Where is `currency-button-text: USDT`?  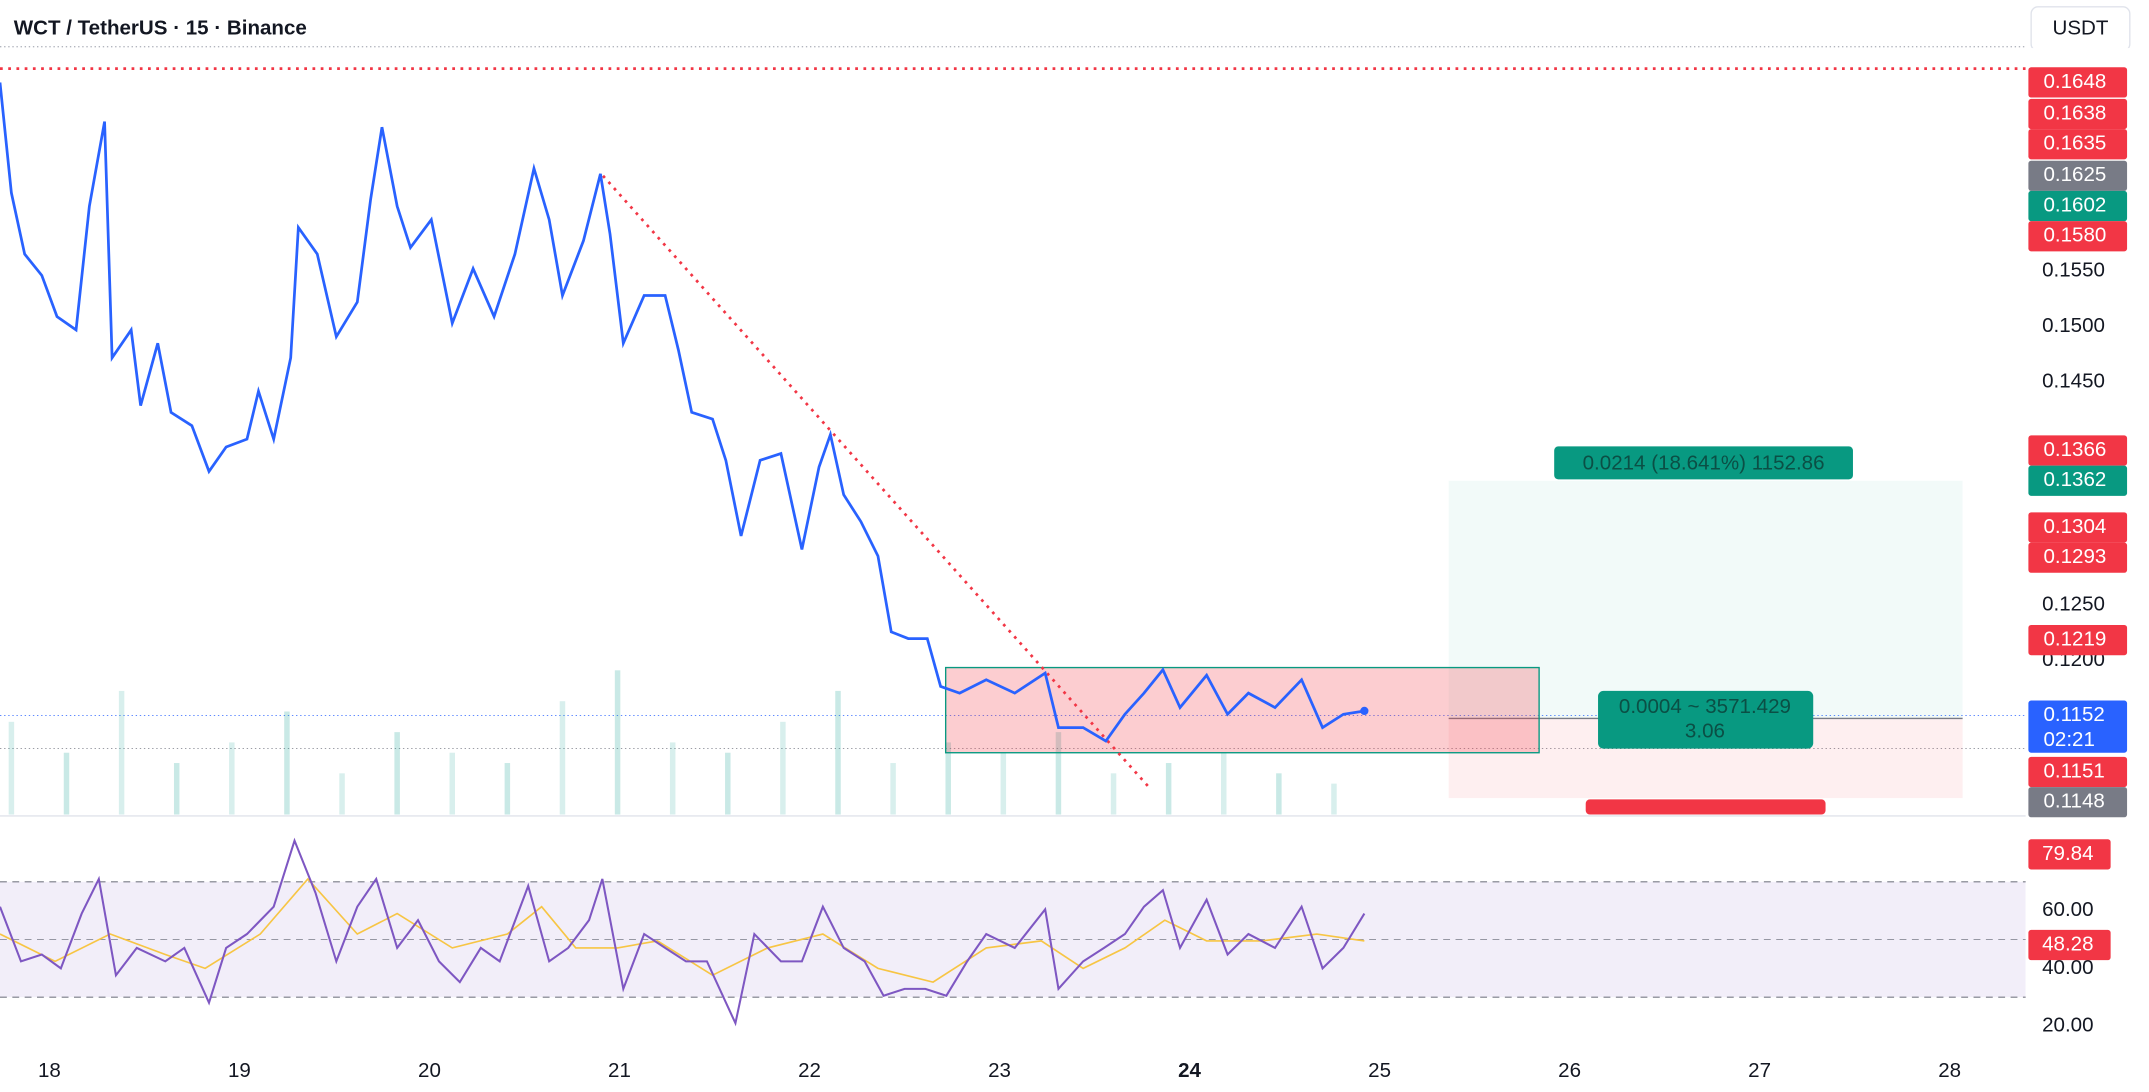
currency-button-text: USDT is located at coordinates (2080, 27).